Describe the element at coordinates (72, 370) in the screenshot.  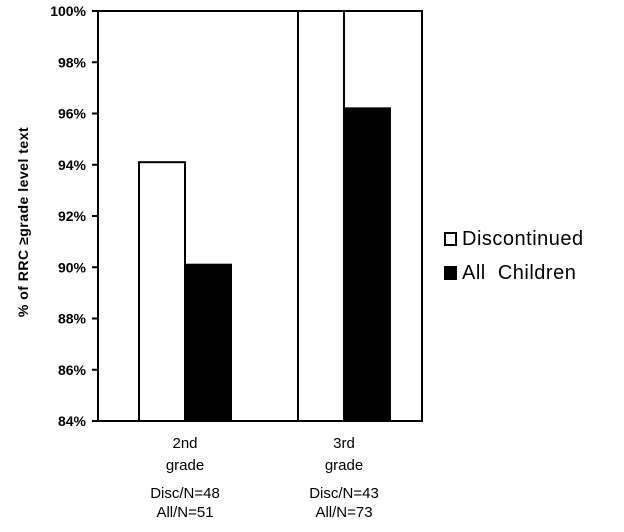
I see `y-tick-label: 86%` at that location.